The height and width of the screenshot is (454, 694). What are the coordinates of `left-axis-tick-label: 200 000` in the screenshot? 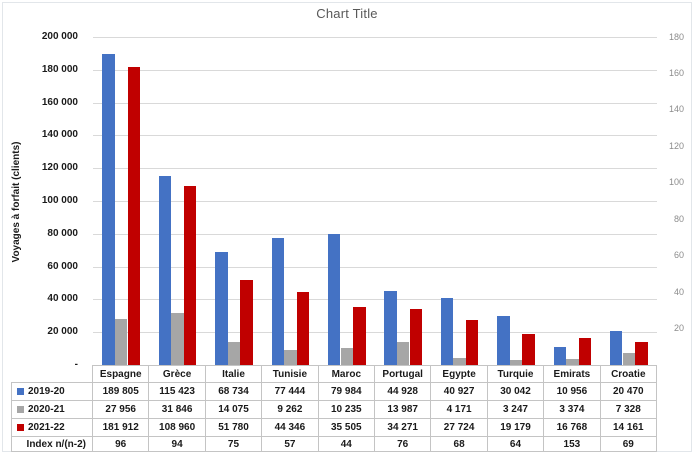 It's located at (59, 36).